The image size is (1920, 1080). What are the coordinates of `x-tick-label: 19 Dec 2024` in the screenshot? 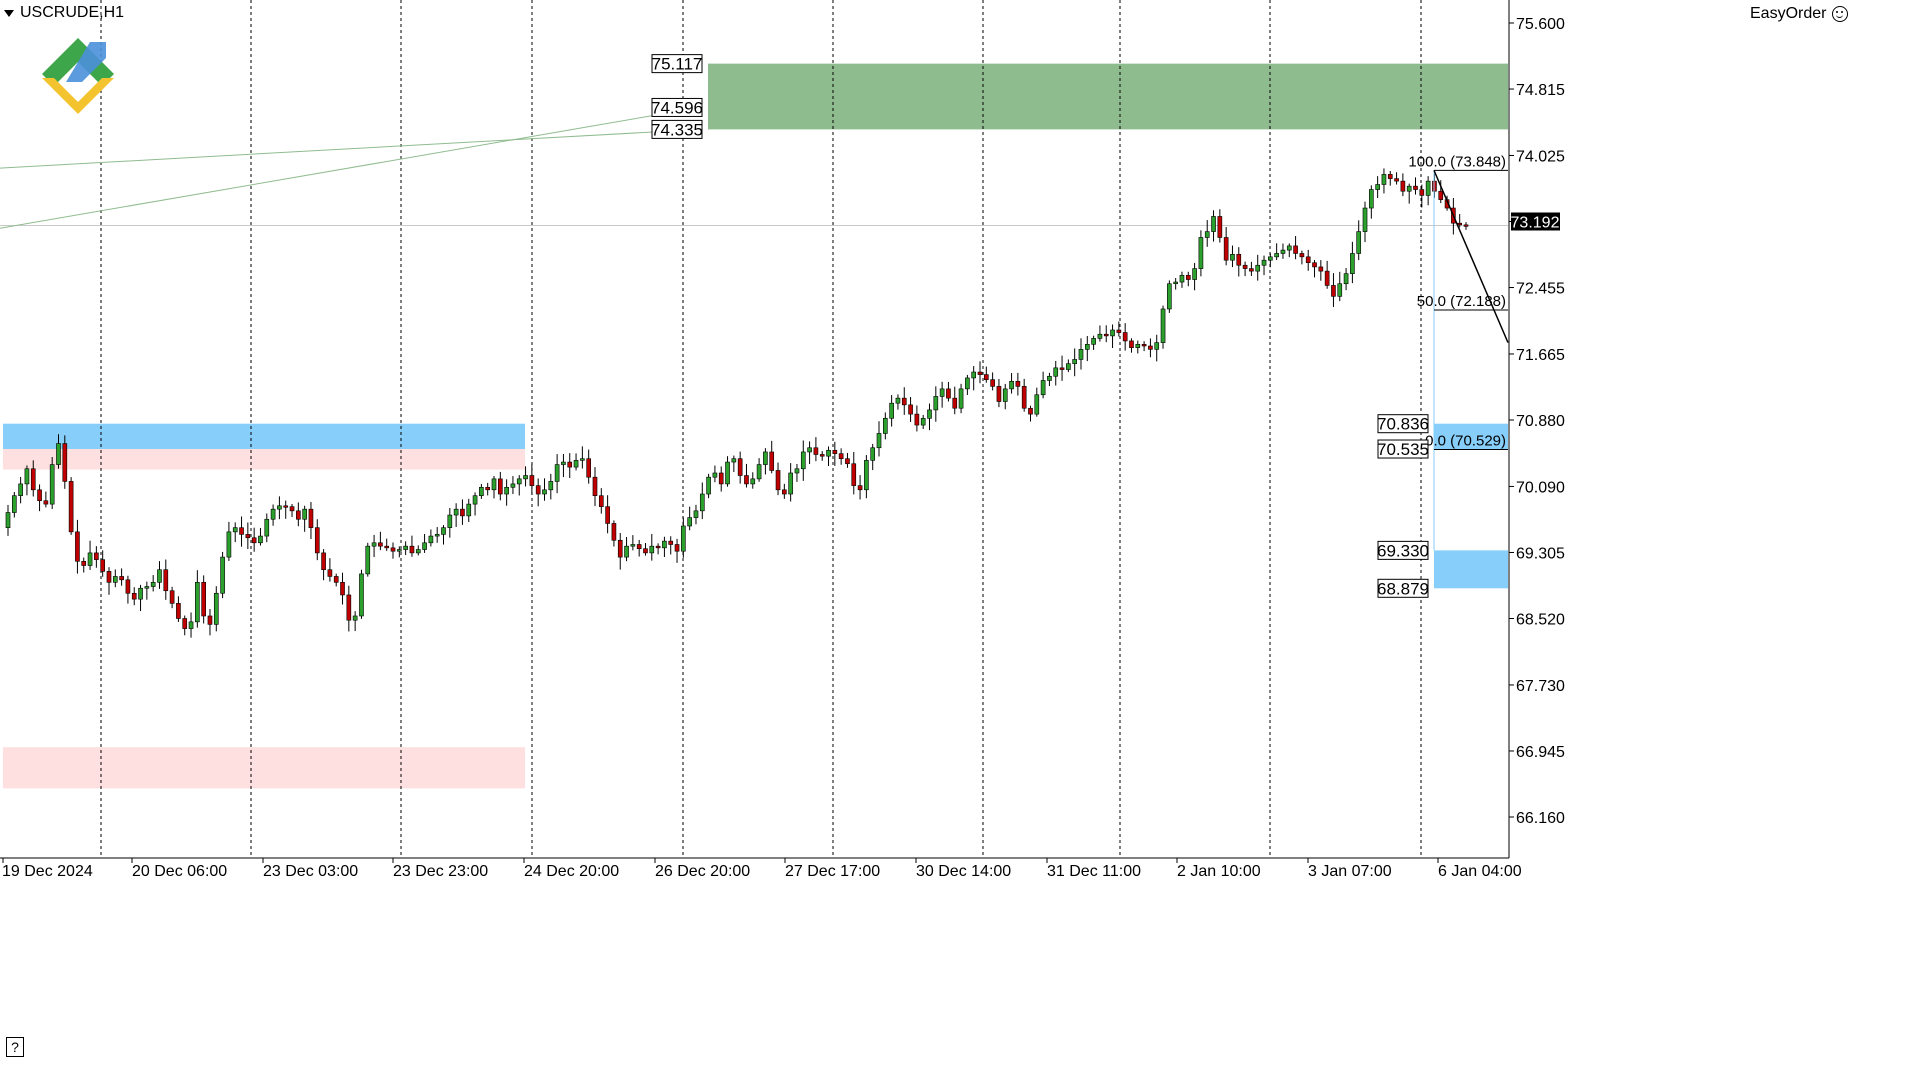 It's located at (47, 871).